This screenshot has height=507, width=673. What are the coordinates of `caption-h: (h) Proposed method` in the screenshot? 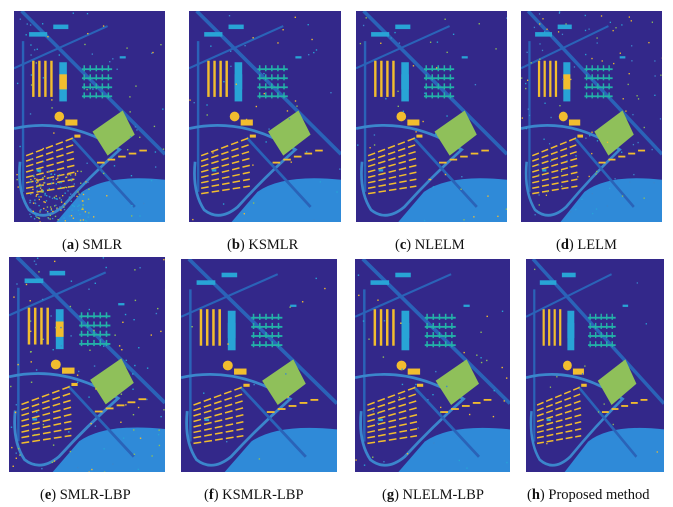 It's located at (588, 495).